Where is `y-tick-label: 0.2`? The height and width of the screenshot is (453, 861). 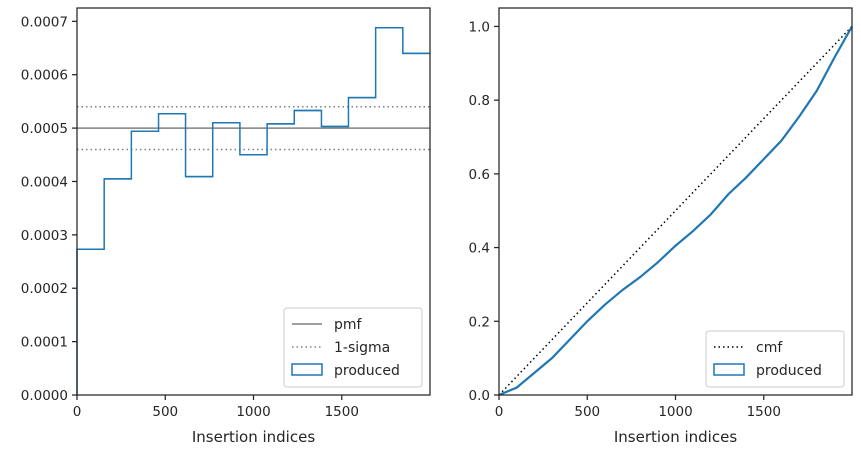
y-tick-label: 0.2 is located at coordinates (479, 322).